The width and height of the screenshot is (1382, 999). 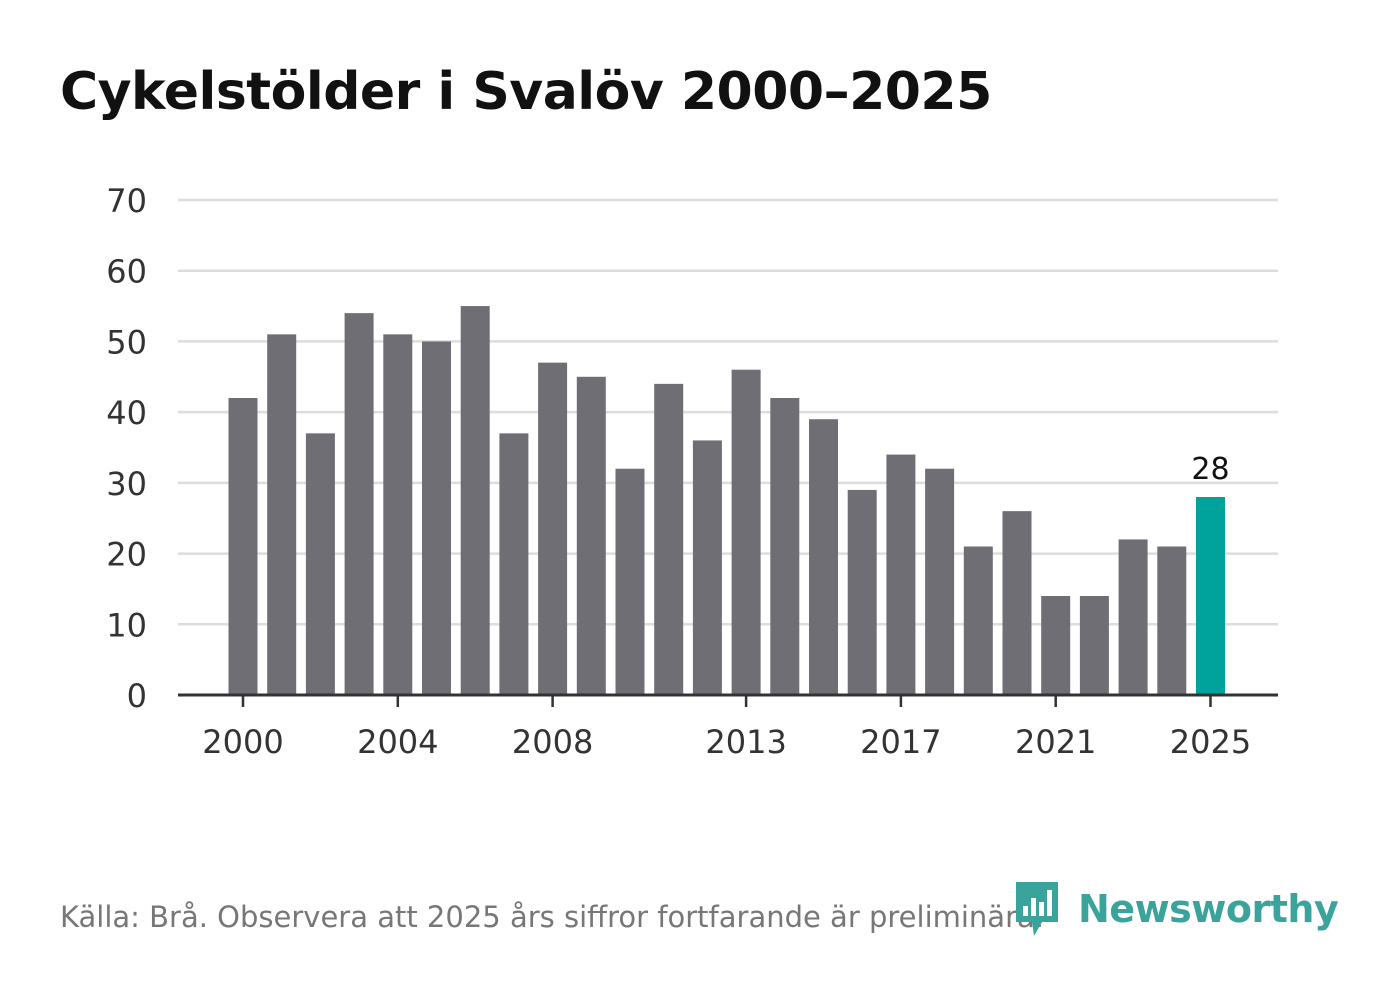 What do you see at coordinates (552, 742) in the screenshot?
I see `x-tick-label: 2008` at bounding box center [552, 742].